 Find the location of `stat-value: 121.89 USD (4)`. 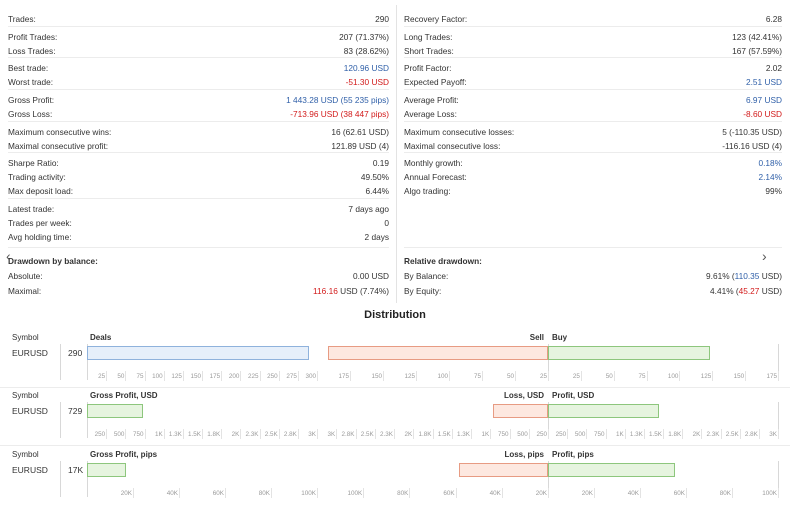

stat-value: 121.89 USD (4) is located at coordinates (360, 146).